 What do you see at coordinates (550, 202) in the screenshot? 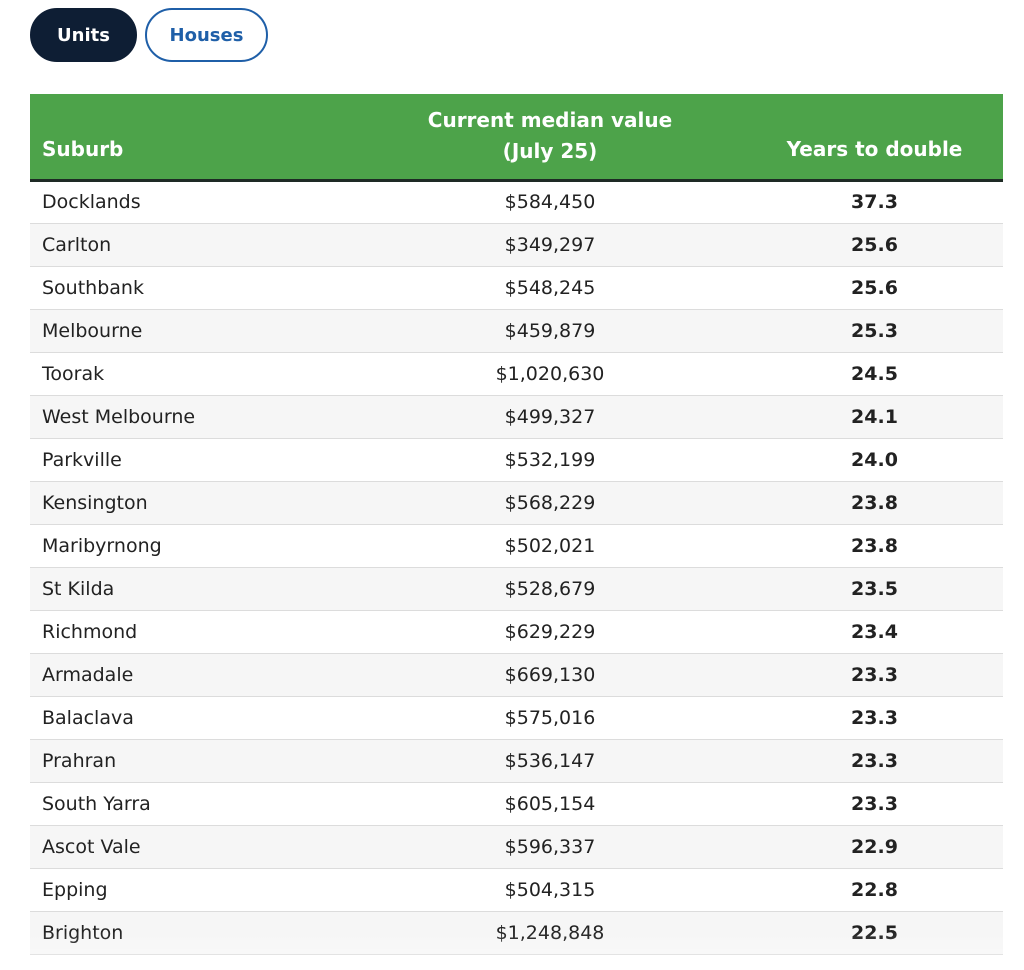
I see `median-value-cell: $584,450` at bounding box center [550, 202].